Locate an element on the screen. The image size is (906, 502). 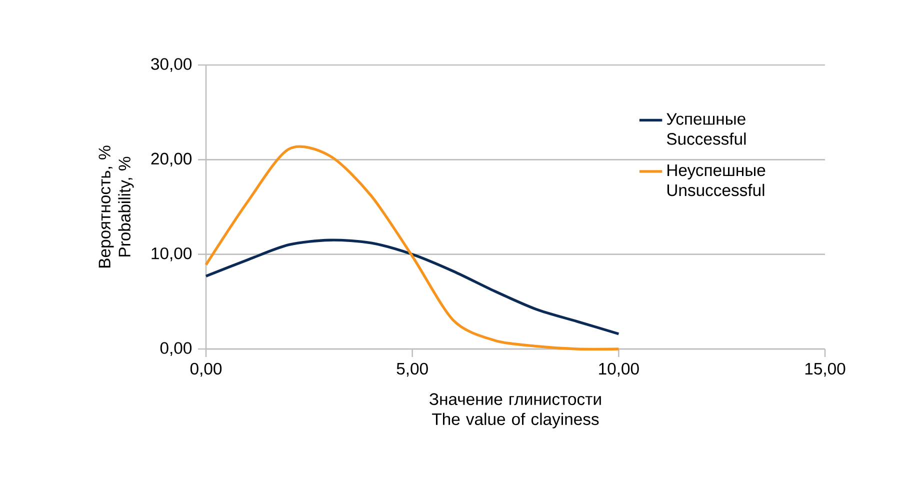
y-tick-label: 20,00 is located at coordinates (171, 159).